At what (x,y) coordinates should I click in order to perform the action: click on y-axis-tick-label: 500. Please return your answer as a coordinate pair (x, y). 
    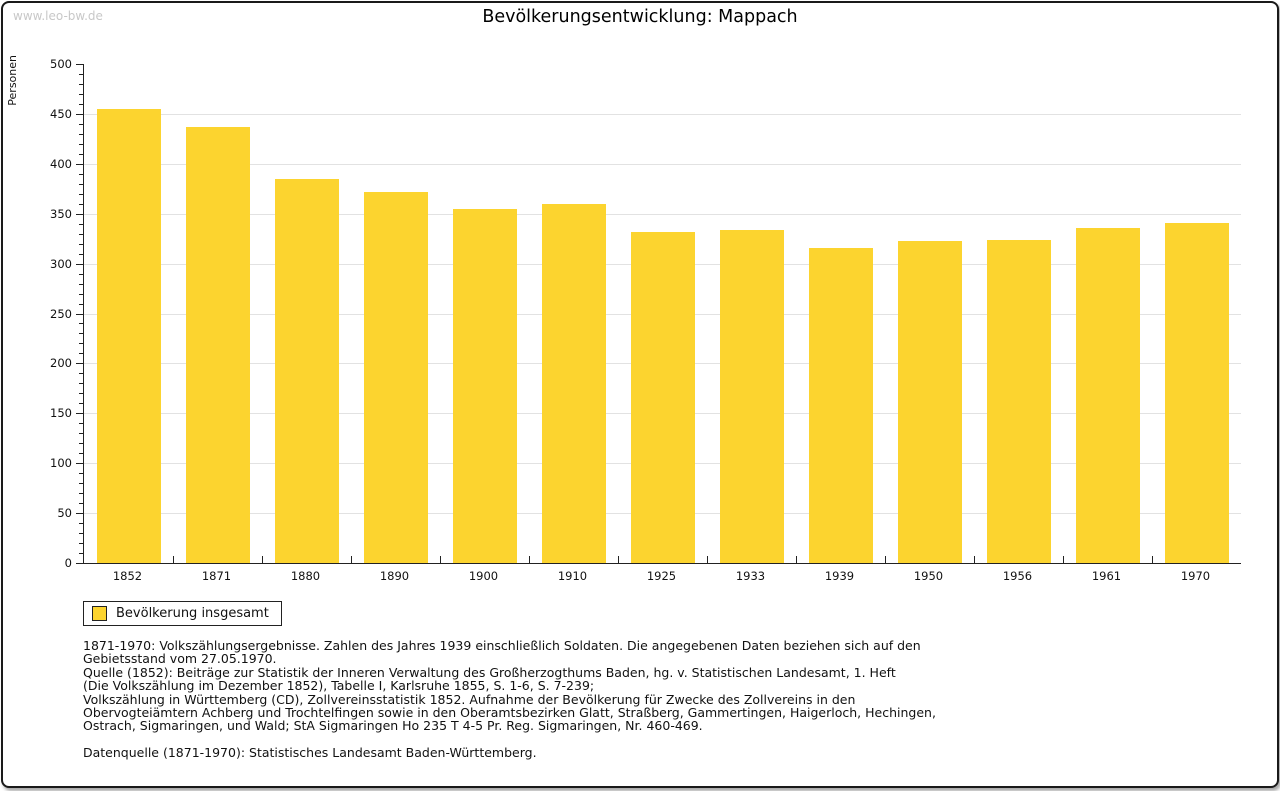
    Looking at the image, I should click on (61, 64).